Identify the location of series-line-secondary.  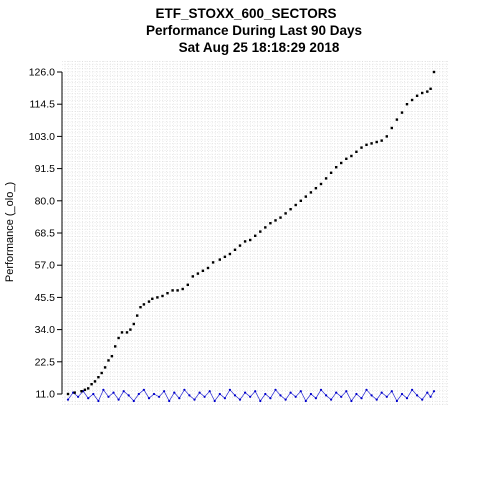
(251, 395).